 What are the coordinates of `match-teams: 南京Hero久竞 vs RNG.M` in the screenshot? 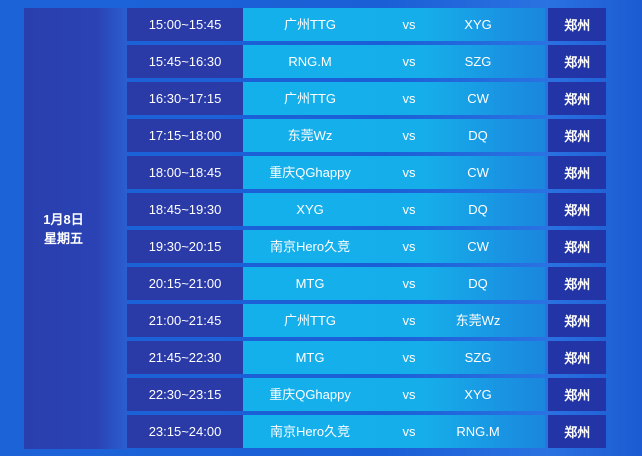 It's located at (394, 431).